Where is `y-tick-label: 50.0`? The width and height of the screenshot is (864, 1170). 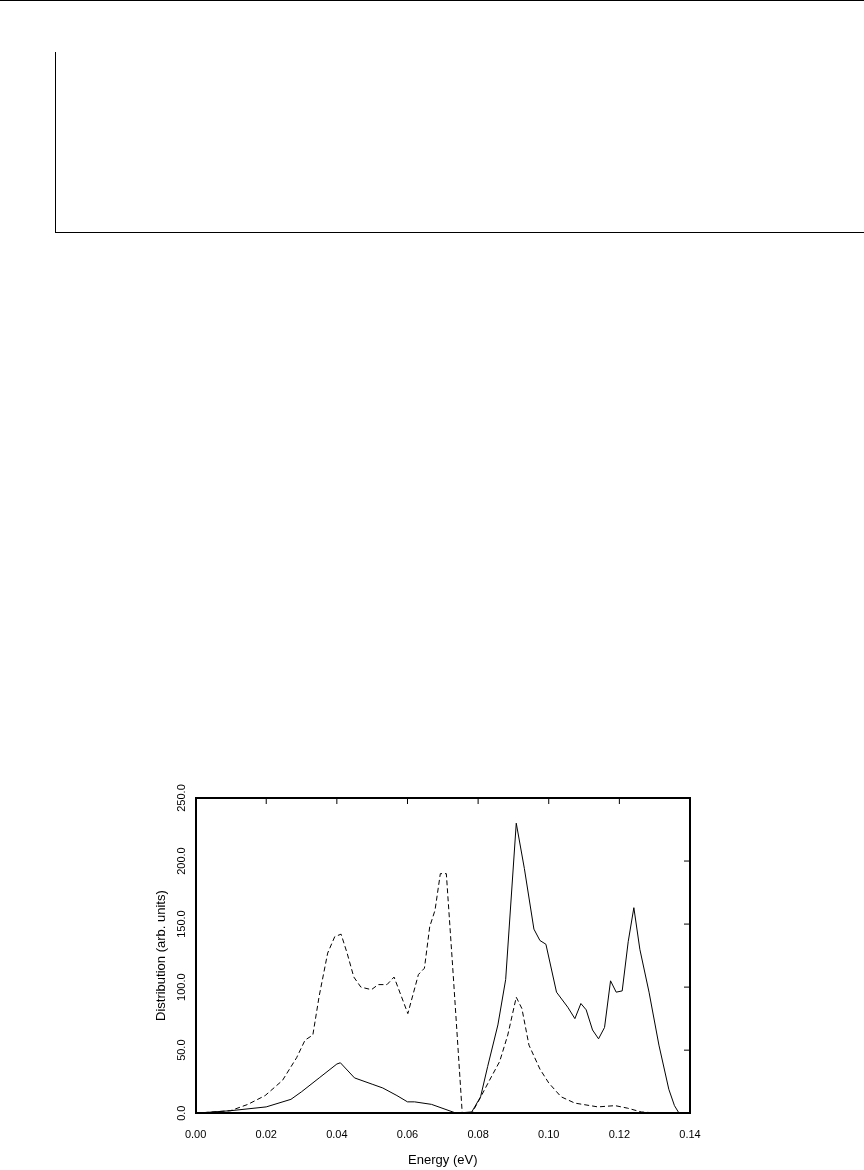 y-tick-label: 50.0 is located at coordinates (181, 1050).